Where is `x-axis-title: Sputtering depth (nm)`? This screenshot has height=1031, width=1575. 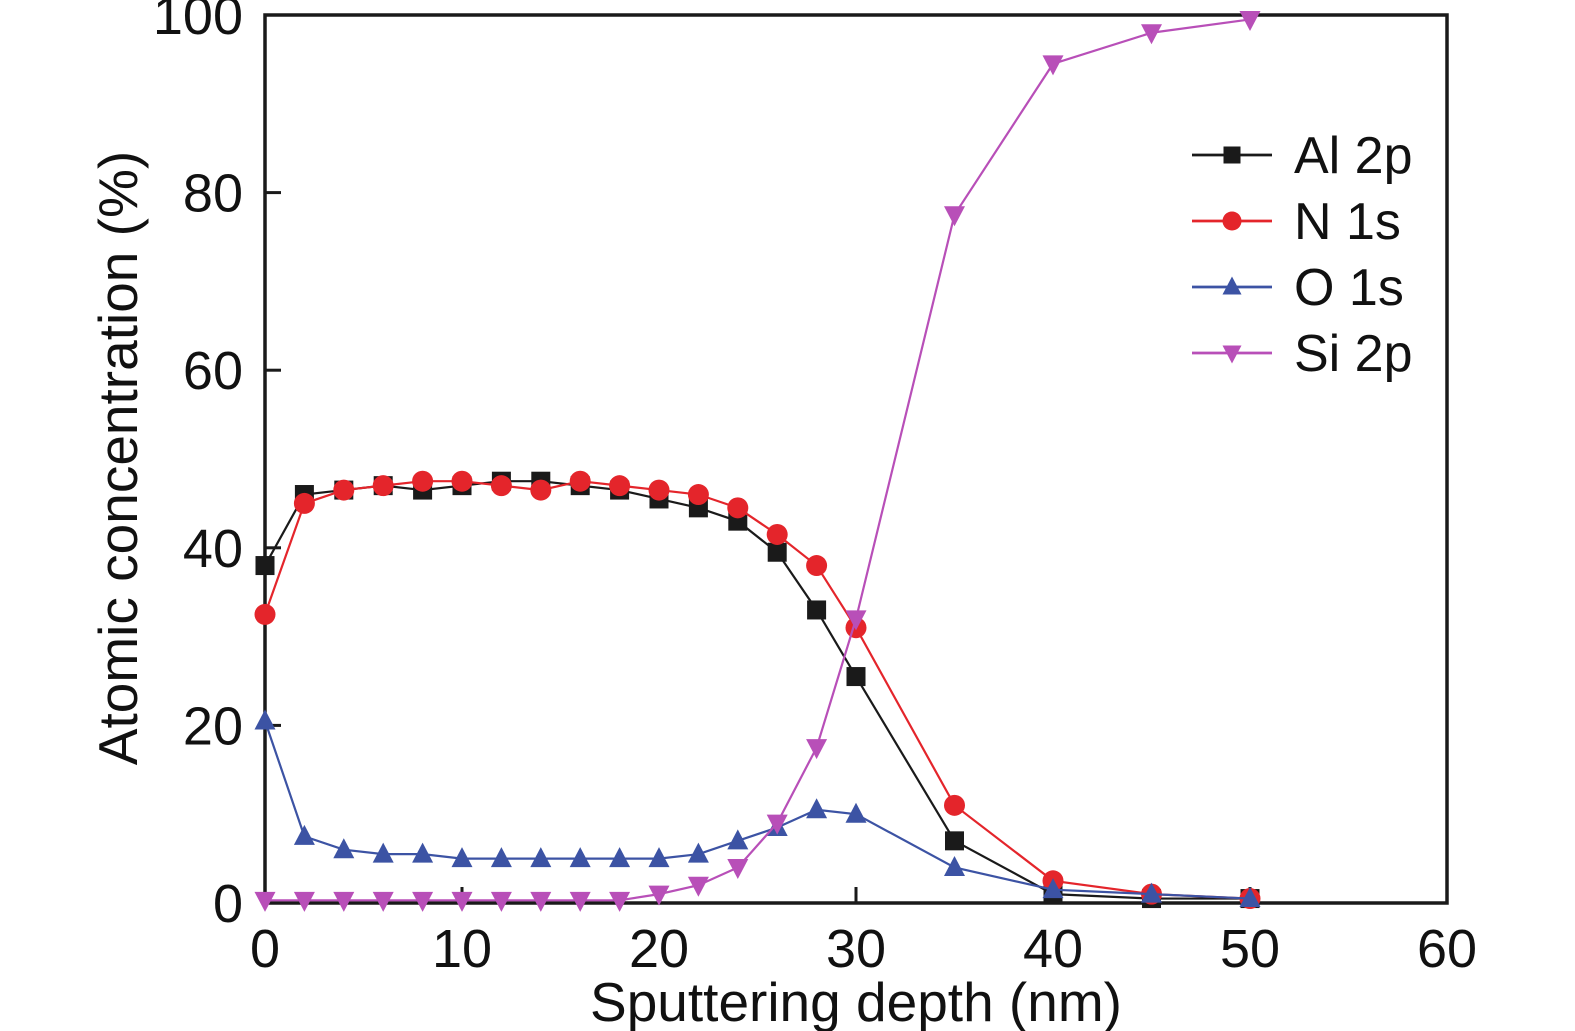
x-axis-title: Sputtering depth (nm) is located at coordinates (856, 1001).